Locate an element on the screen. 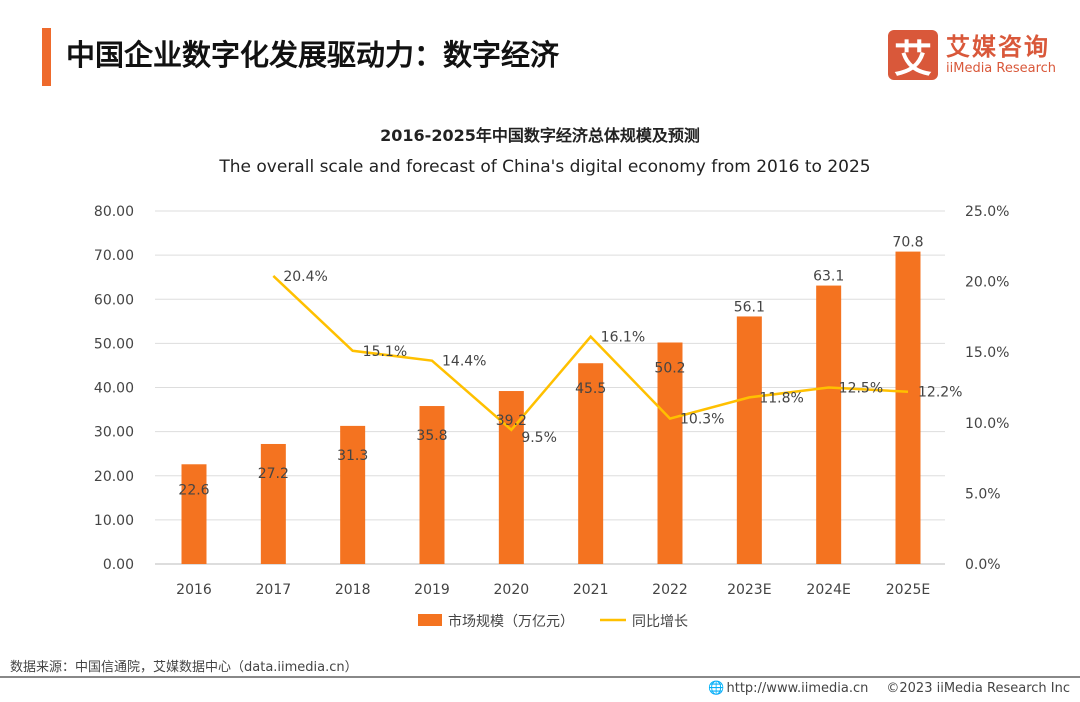 The width and height of the screenshot is (1080, 702). y-tick-label: 30.00 is located at coordinates (114, 433).